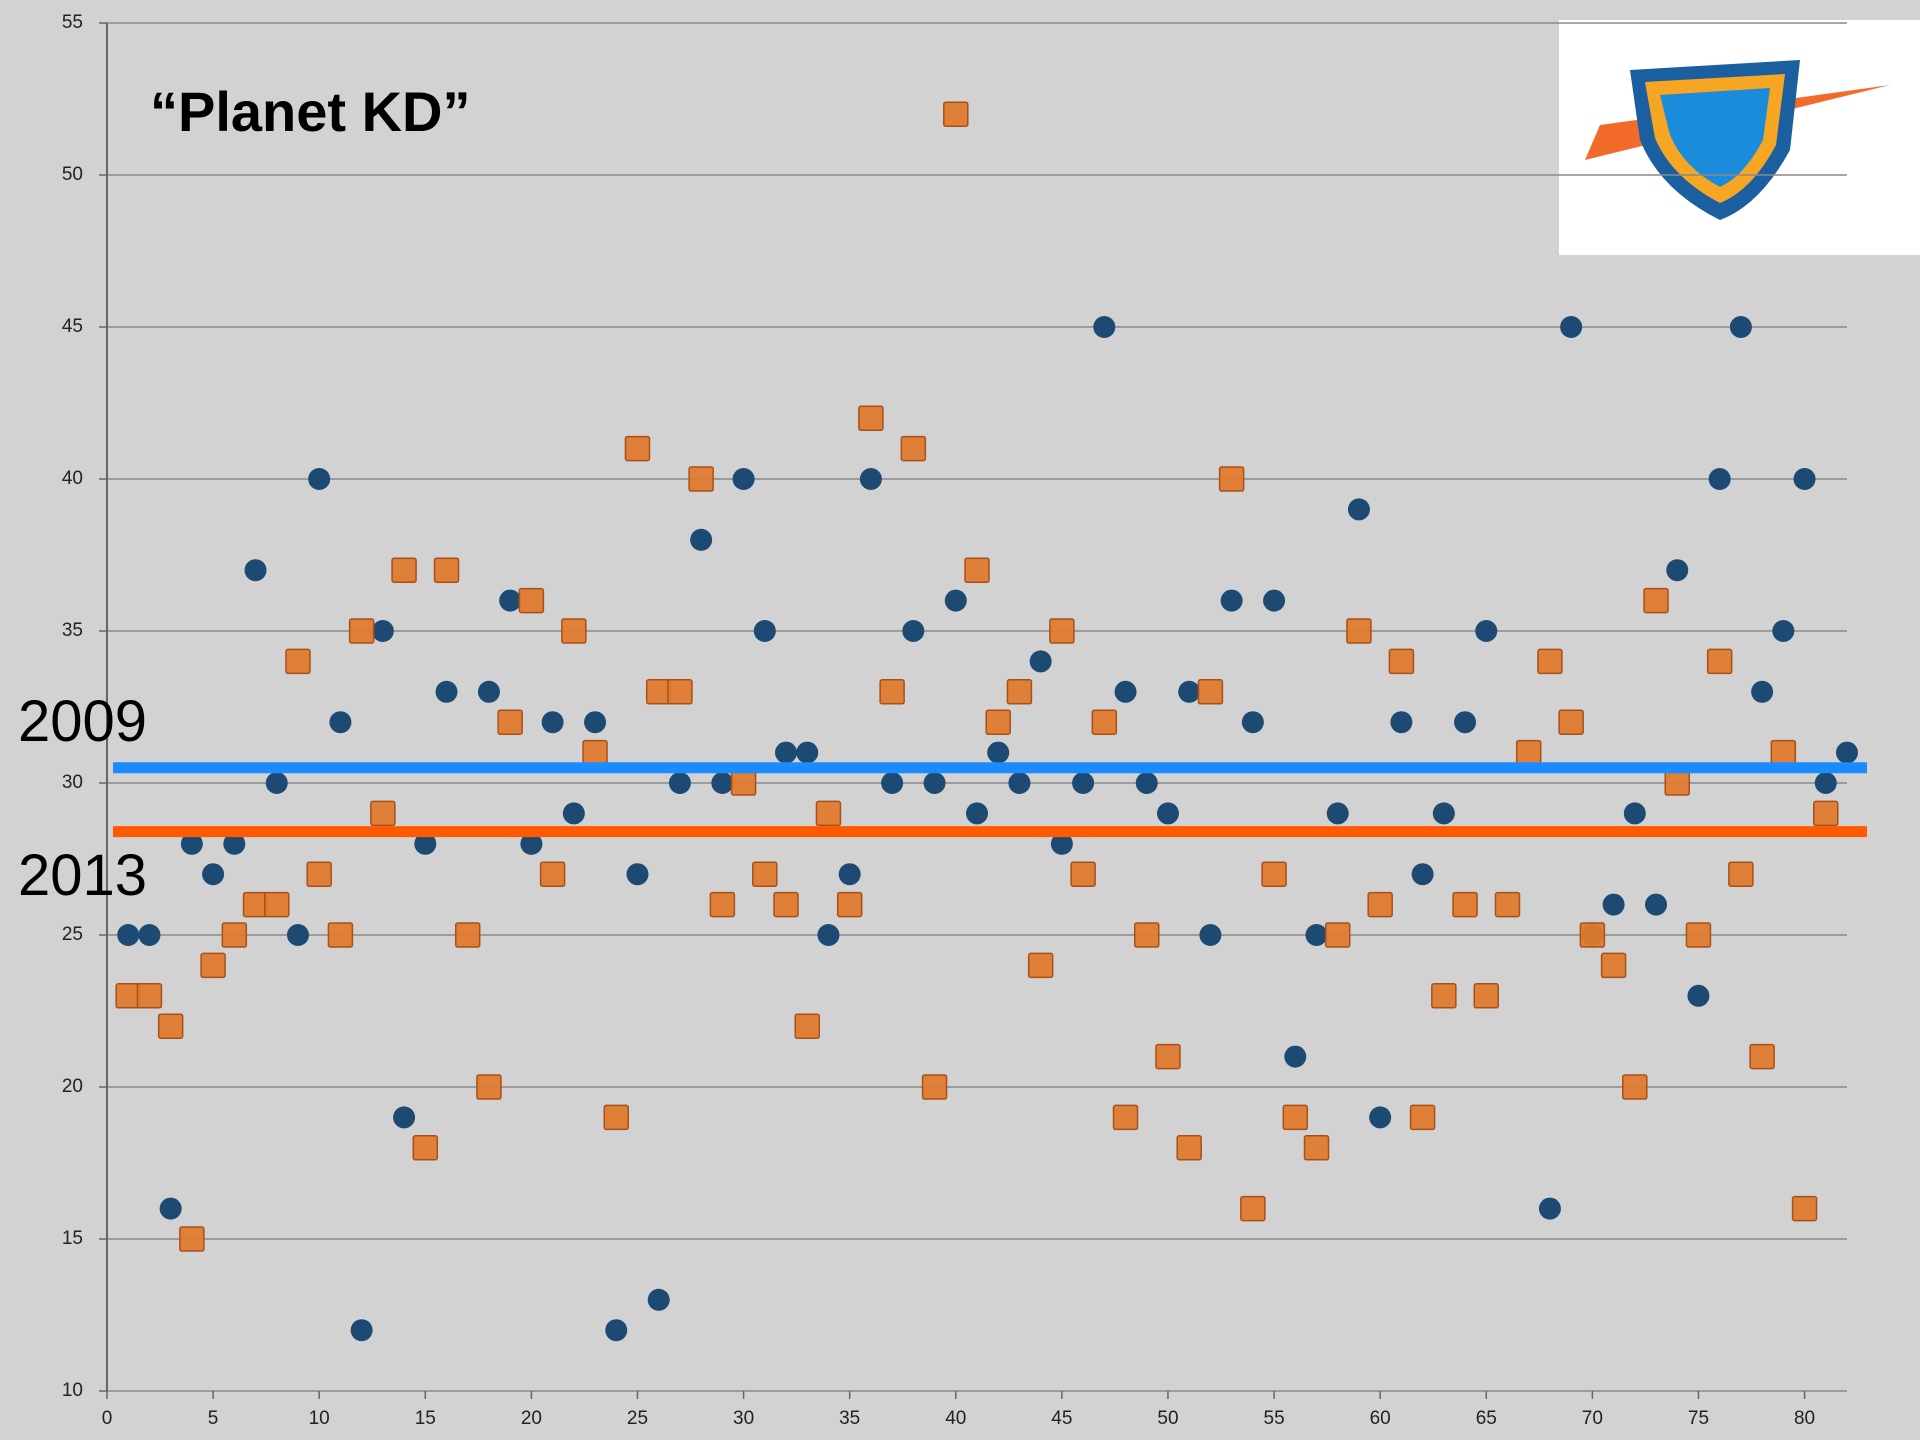 The image size is (1920, 1440). What do you see at coordinates (72, 174) in the screenshot?
I see `y-tick-label: 50` at bounding box center [72, 174].